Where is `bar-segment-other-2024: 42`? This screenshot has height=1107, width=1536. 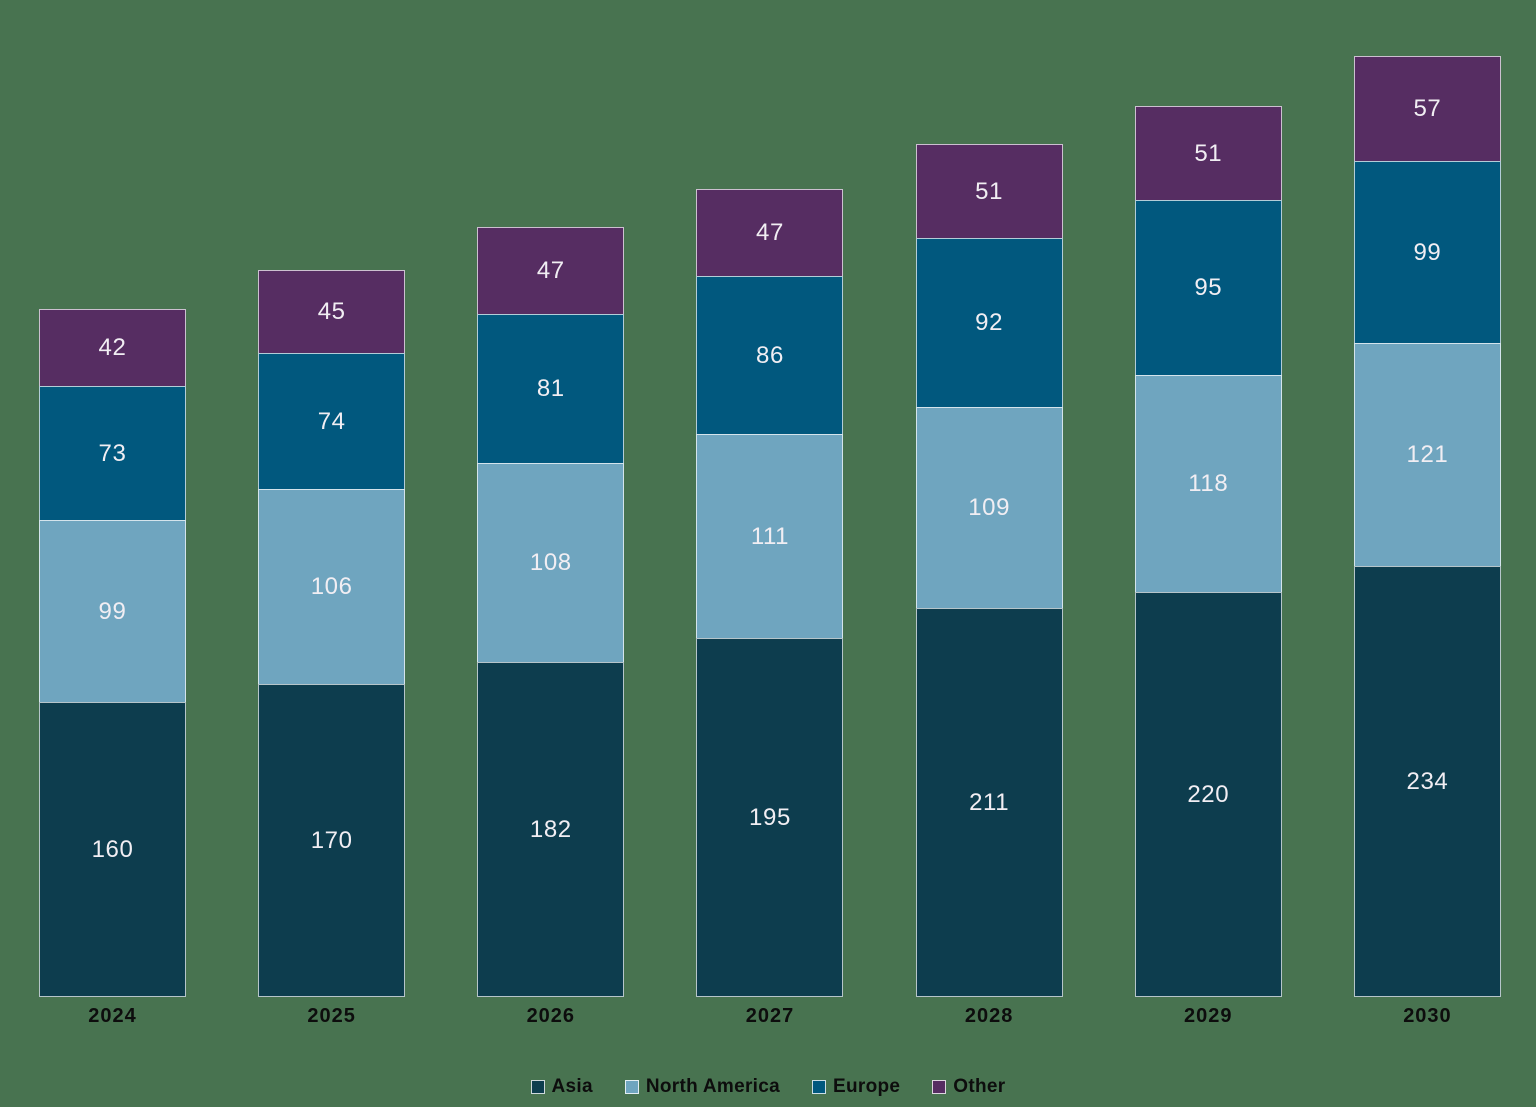 bar-segment-other-2024: 42 is located at coordinates (112, 347).